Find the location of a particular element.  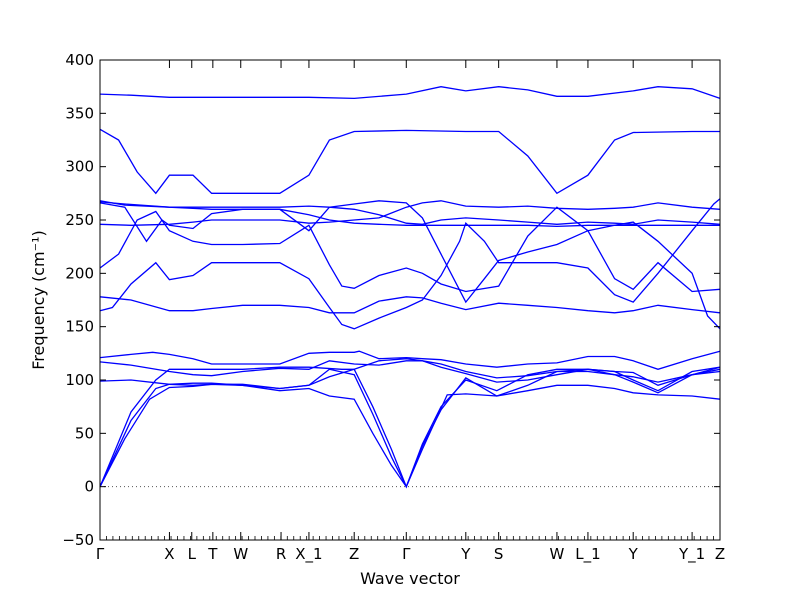

y-tick-label: 0 is located at coordinates (89, 487).